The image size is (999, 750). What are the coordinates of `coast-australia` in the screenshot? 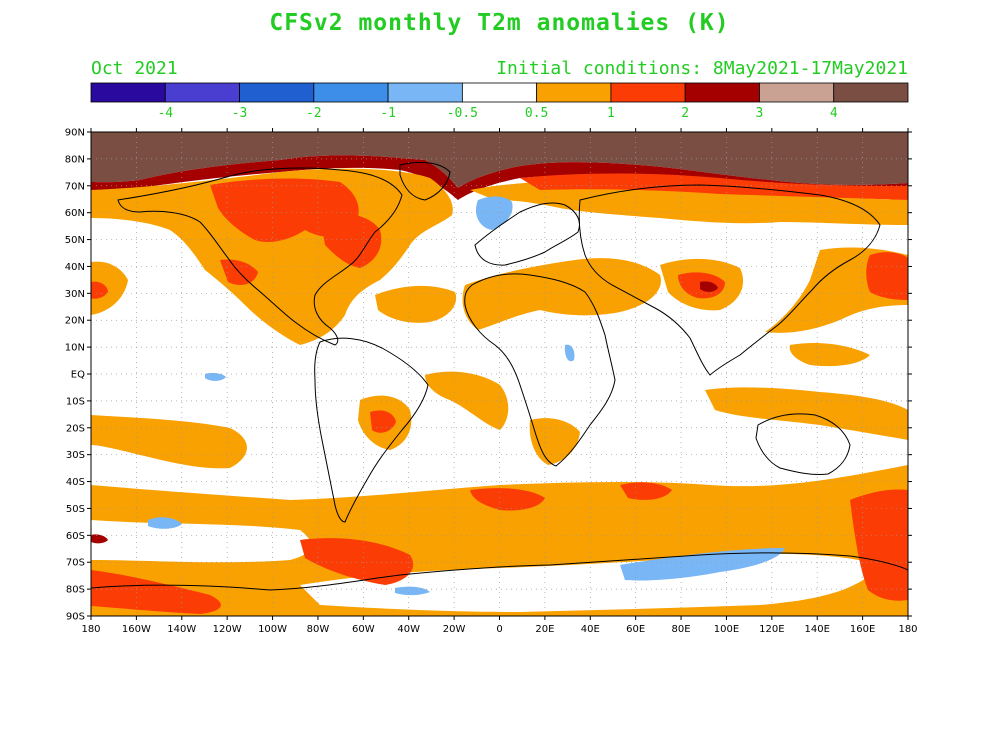 It's located at (803, 444).